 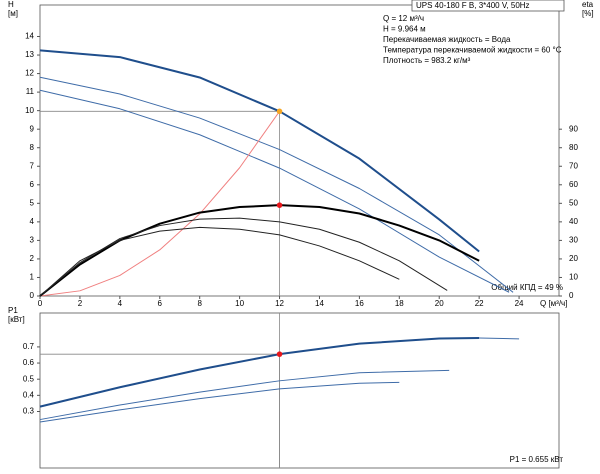 What do you see at coordinates (160, 303) in the screenshot?
I see `x-tick-label: 6` at bounding box center [160, 303].